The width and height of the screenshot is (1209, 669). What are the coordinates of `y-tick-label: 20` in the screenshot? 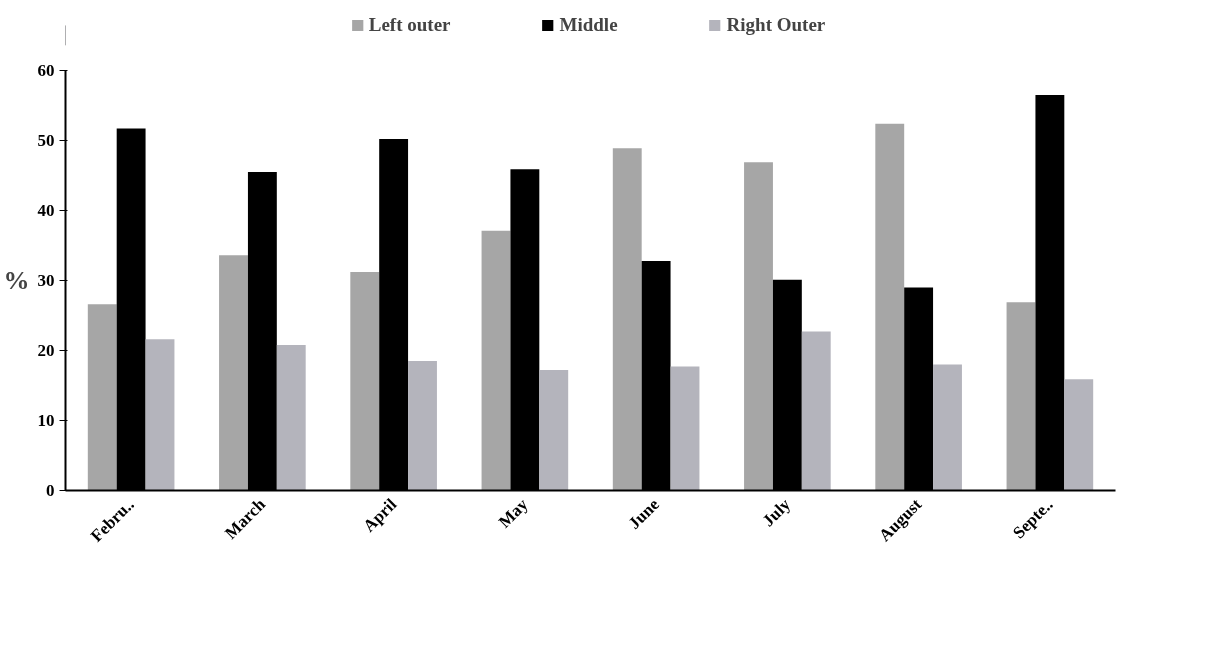 It's located at (46, 350).